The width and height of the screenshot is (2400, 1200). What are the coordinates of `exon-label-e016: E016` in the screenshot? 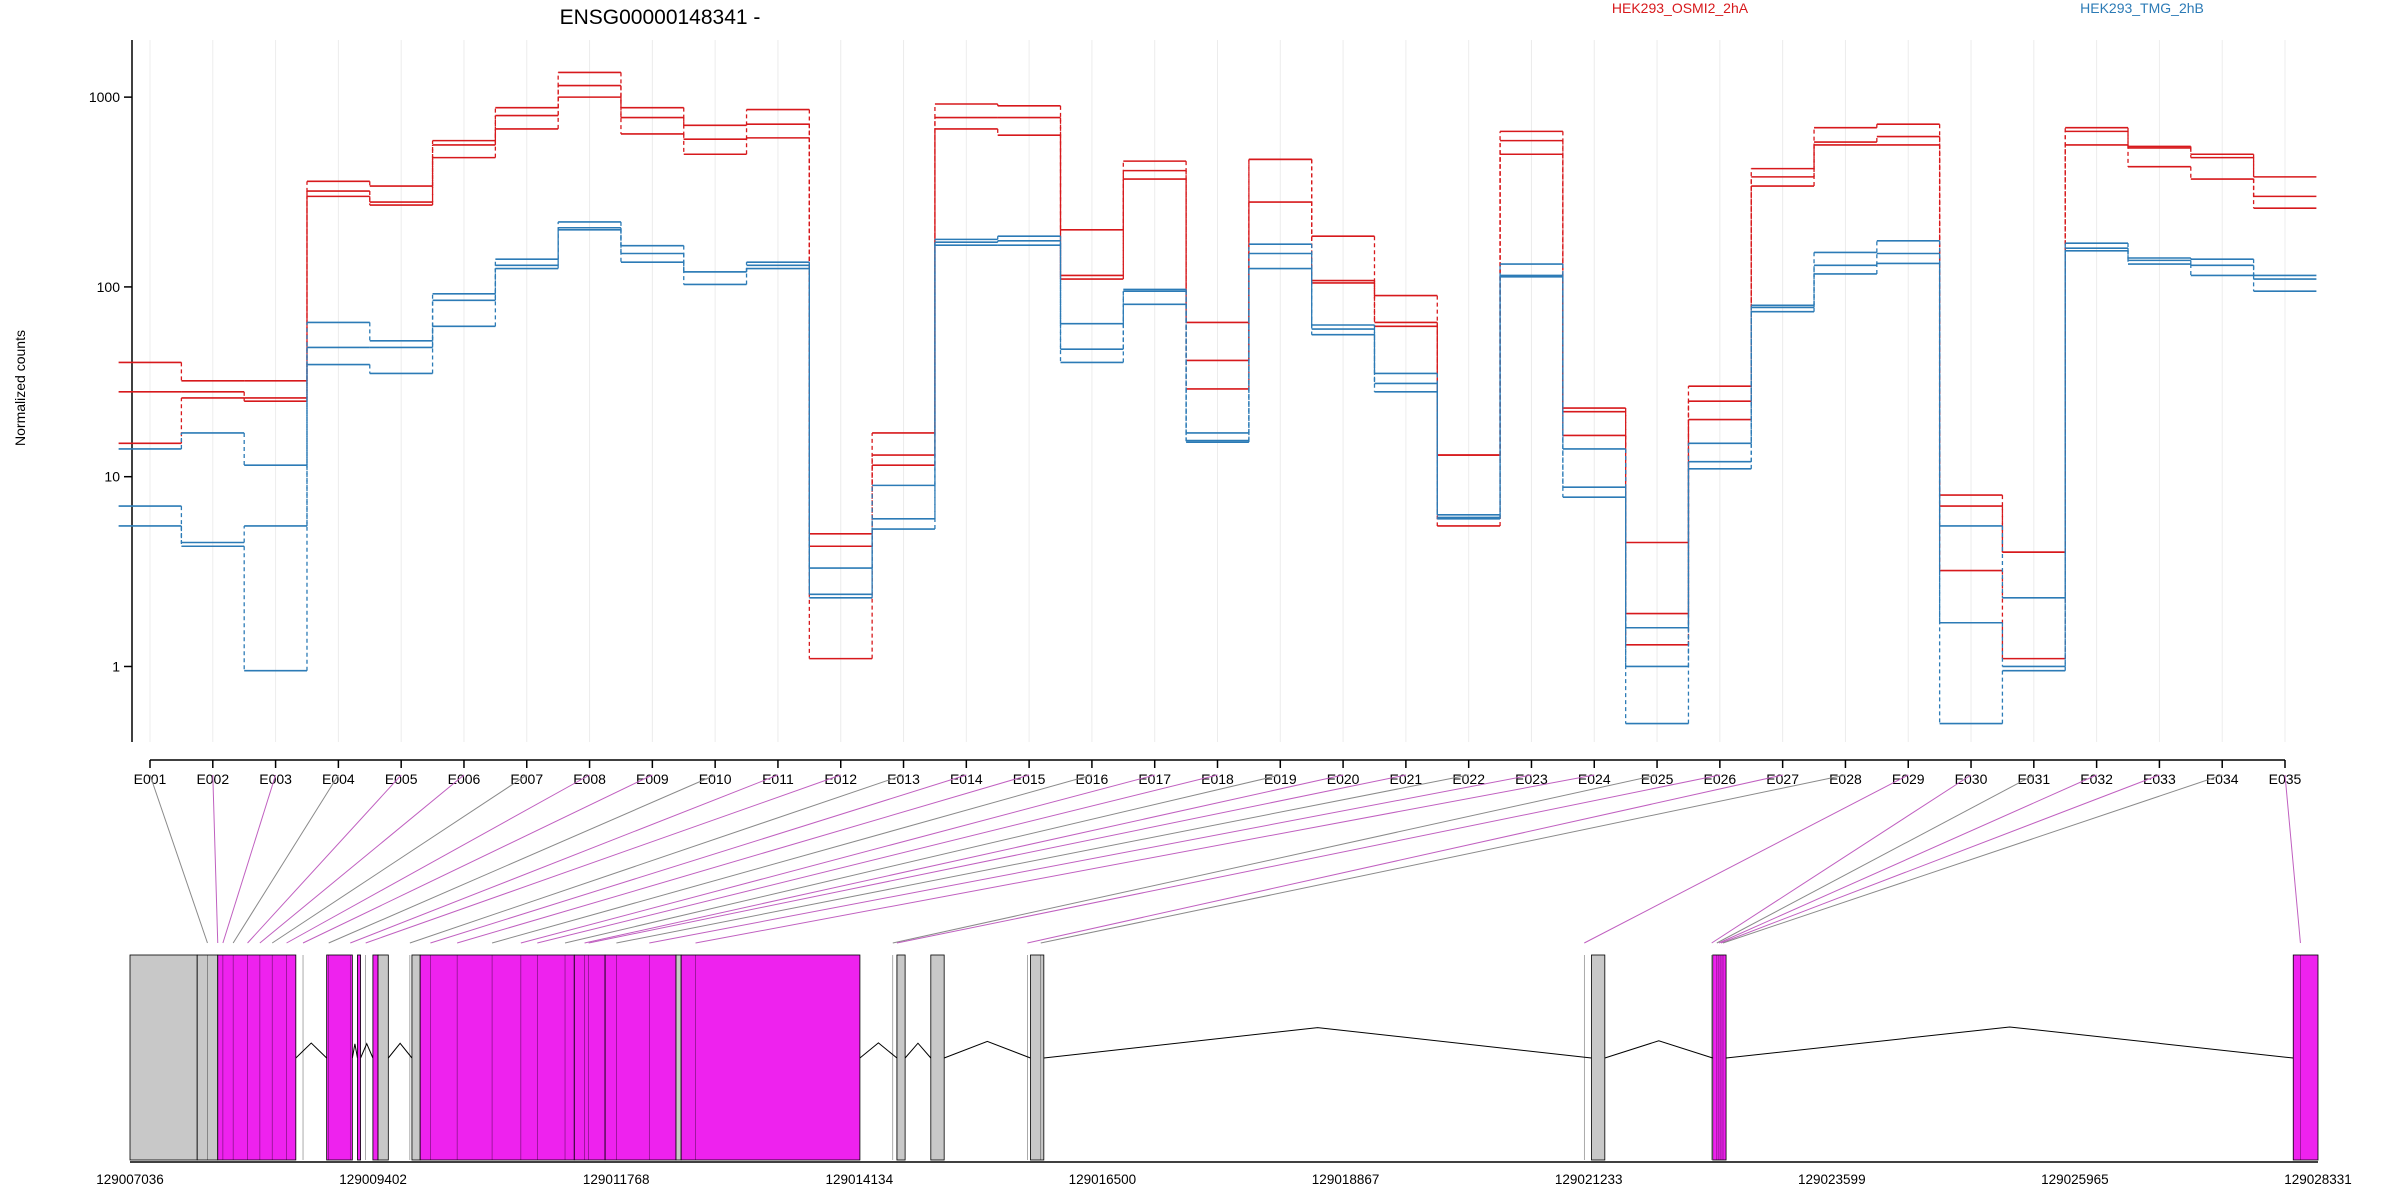 It's located at (1092, 779).